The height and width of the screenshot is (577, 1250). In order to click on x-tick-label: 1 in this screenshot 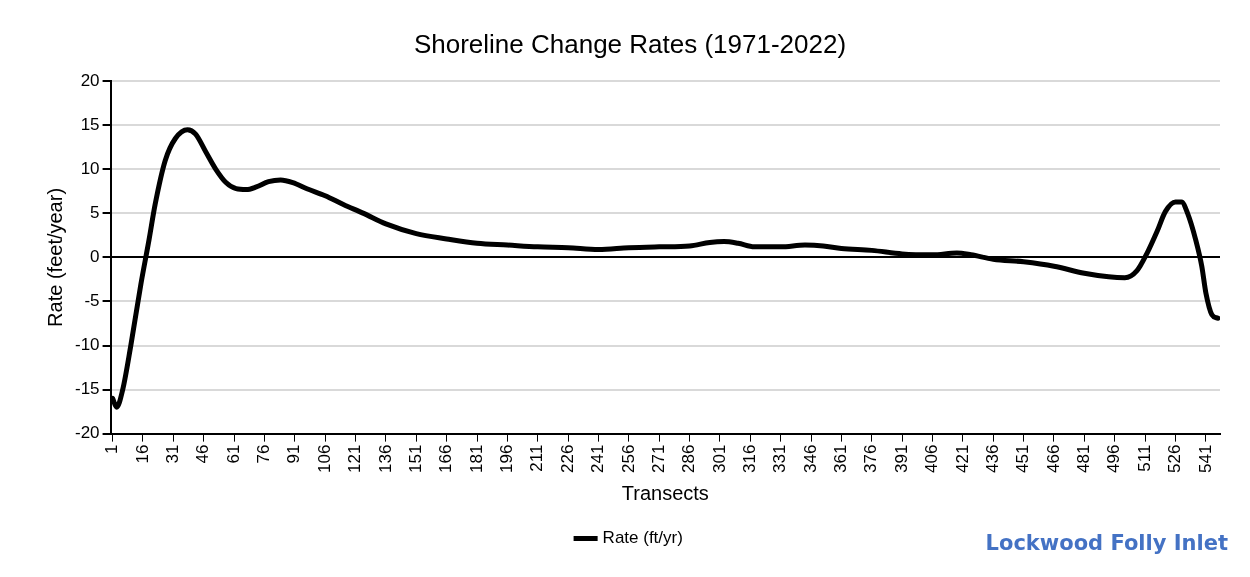, I will do `click(112, 449)`.